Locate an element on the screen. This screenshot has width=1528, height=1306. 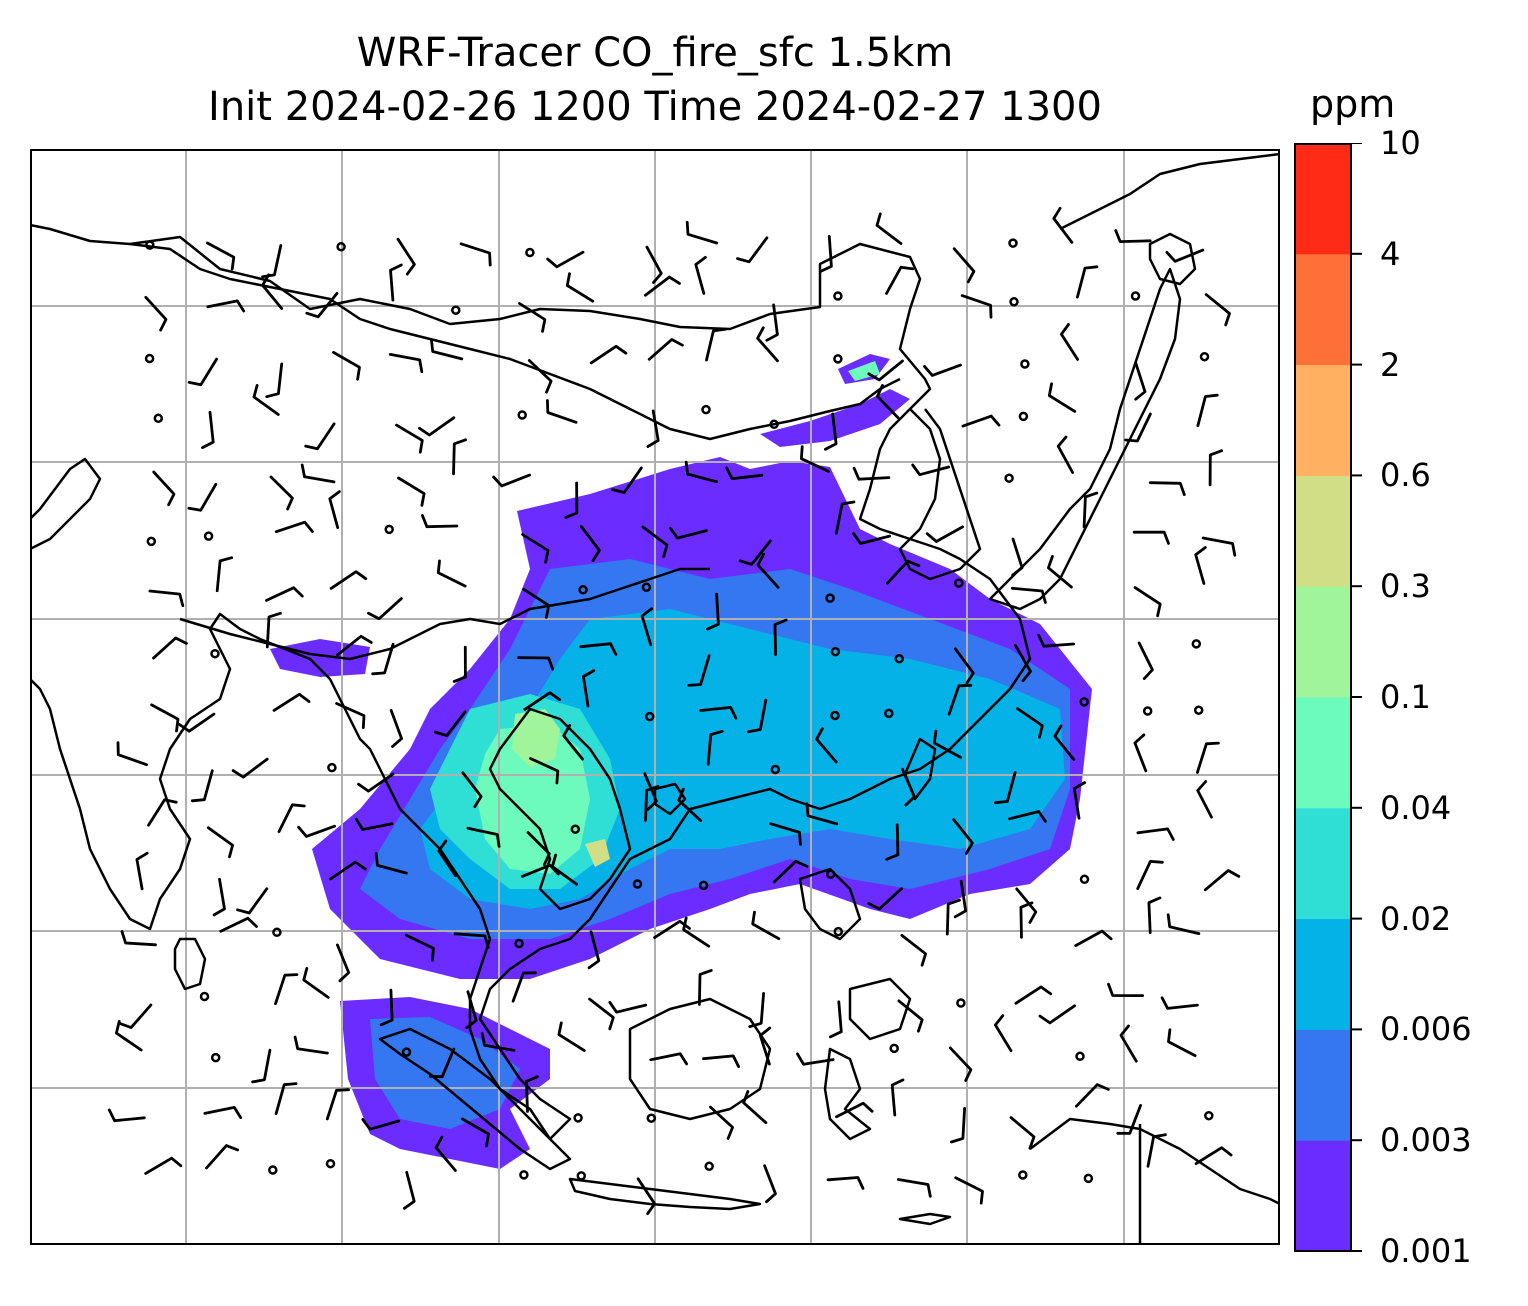
border-tibet-himalaya is located at coordinates (444, 614).